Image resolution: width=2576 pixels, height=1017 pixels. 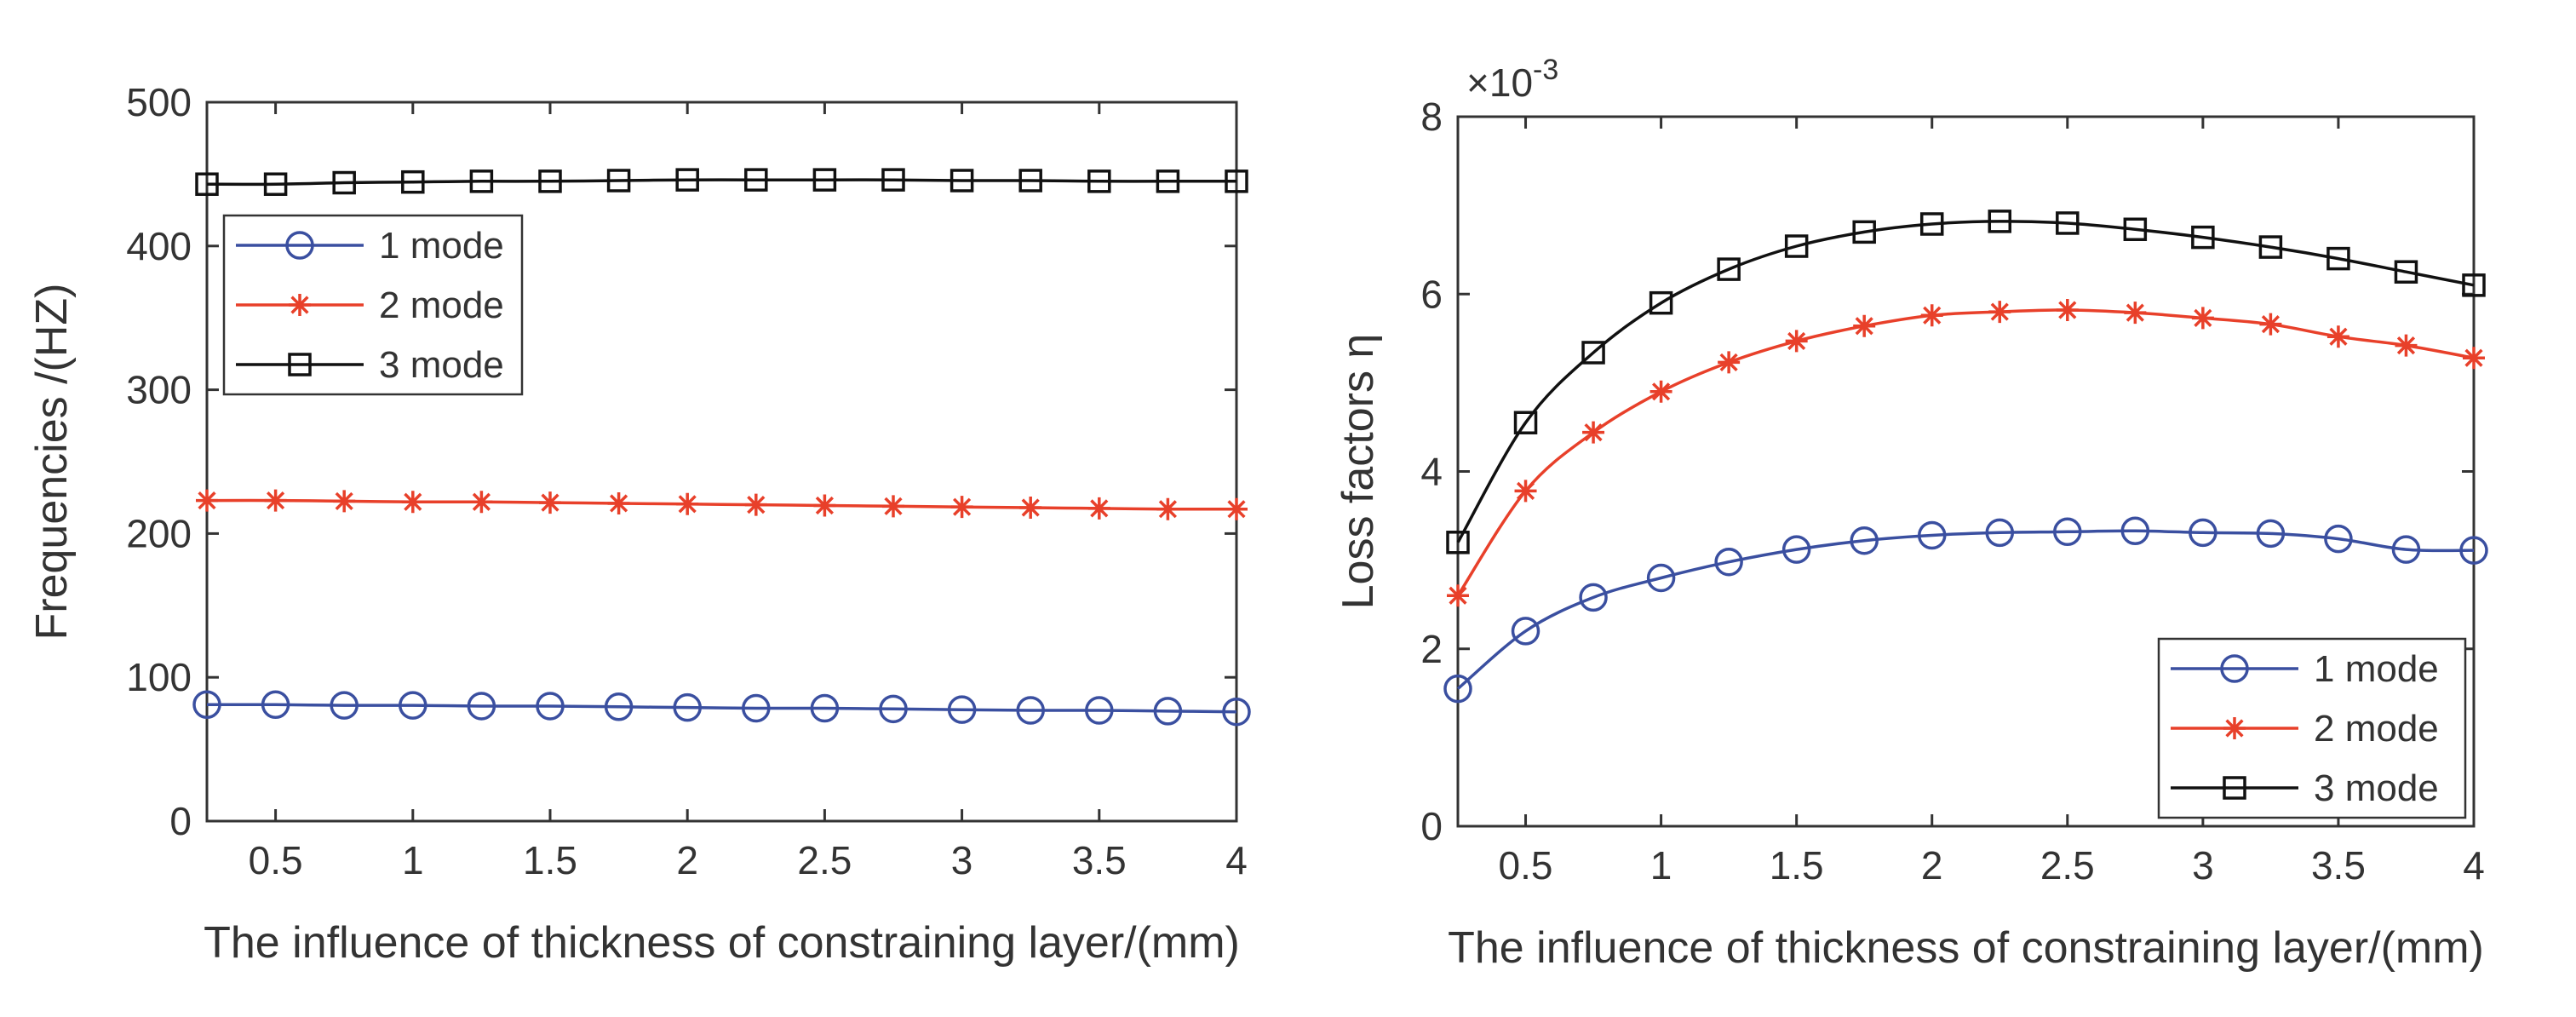 What do you see at coordinates (1661, 865) in the screenshot?
I see `x-tick-label: 1` at bounding box center [1661, 865].